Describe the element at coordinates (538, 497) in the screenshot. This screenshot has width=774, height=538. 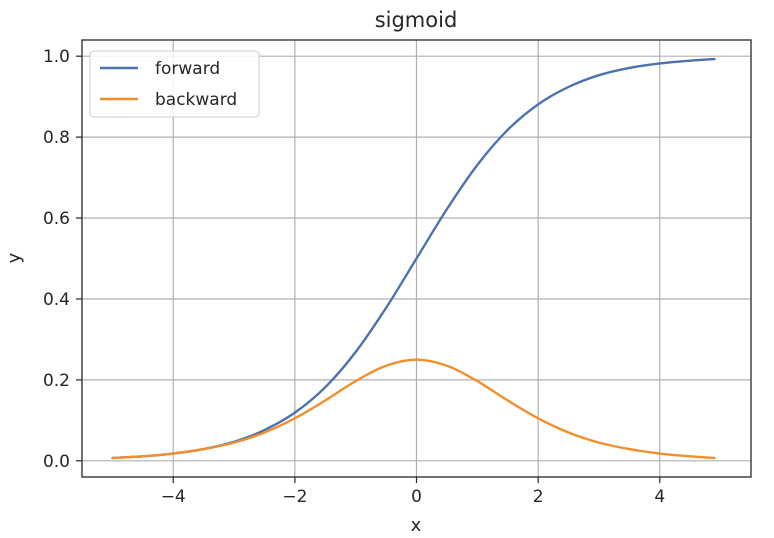
I see `x-tick-label: 2` at that location.